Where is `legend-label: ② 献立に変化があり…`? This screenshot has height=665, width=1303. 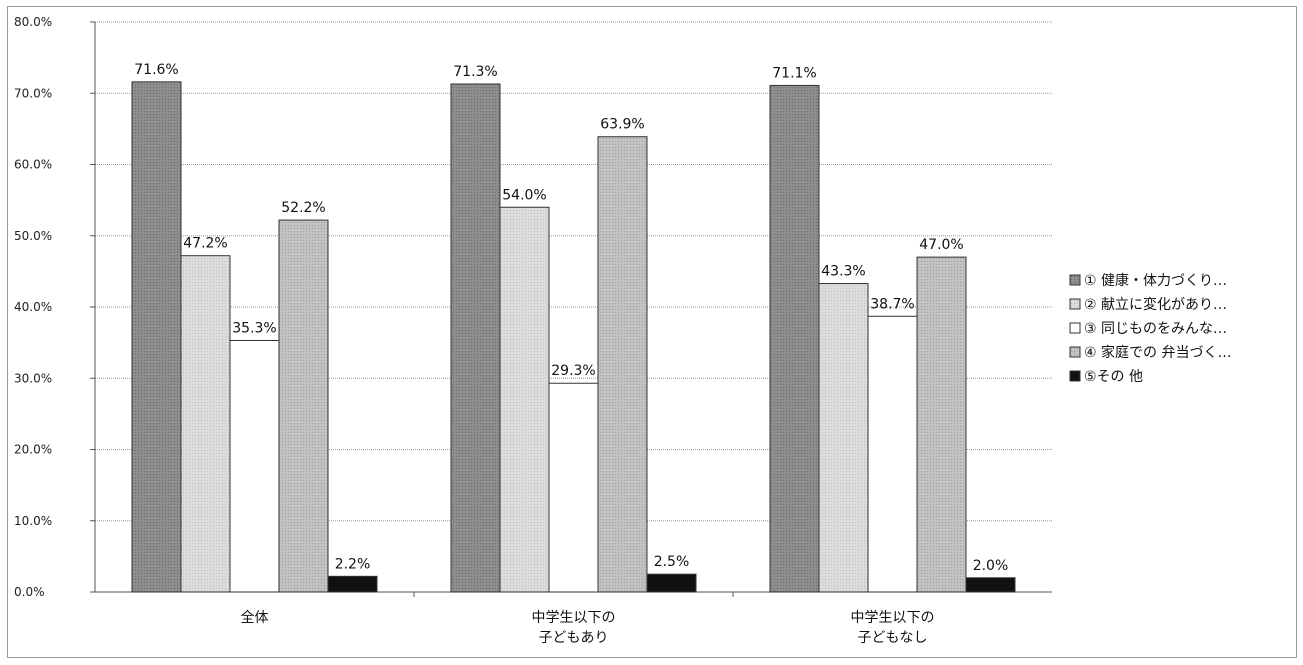 legend-label: ② 献立に変化があり… is located at coordinates (1155, 304).